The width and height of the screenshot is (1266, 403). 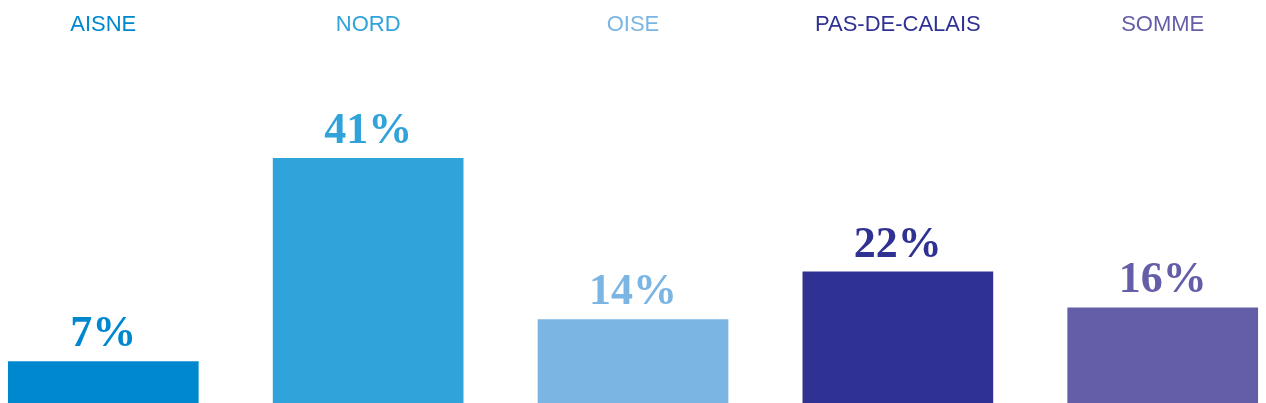 What do you see at coordinates (368, 128) in the screenshot?
I see `data-label: 41%` at bounding box center [368, 128].